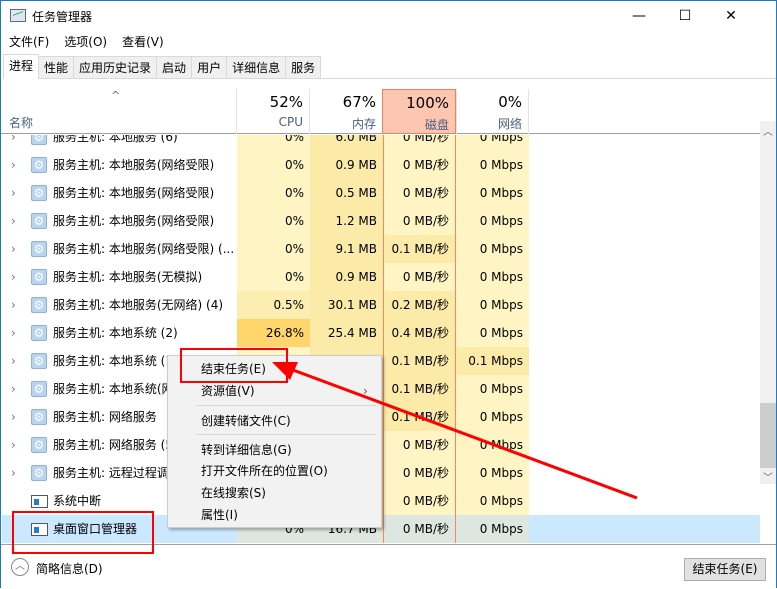  I want to click on scroll-down-icon: ﹀, so click(768, 478).